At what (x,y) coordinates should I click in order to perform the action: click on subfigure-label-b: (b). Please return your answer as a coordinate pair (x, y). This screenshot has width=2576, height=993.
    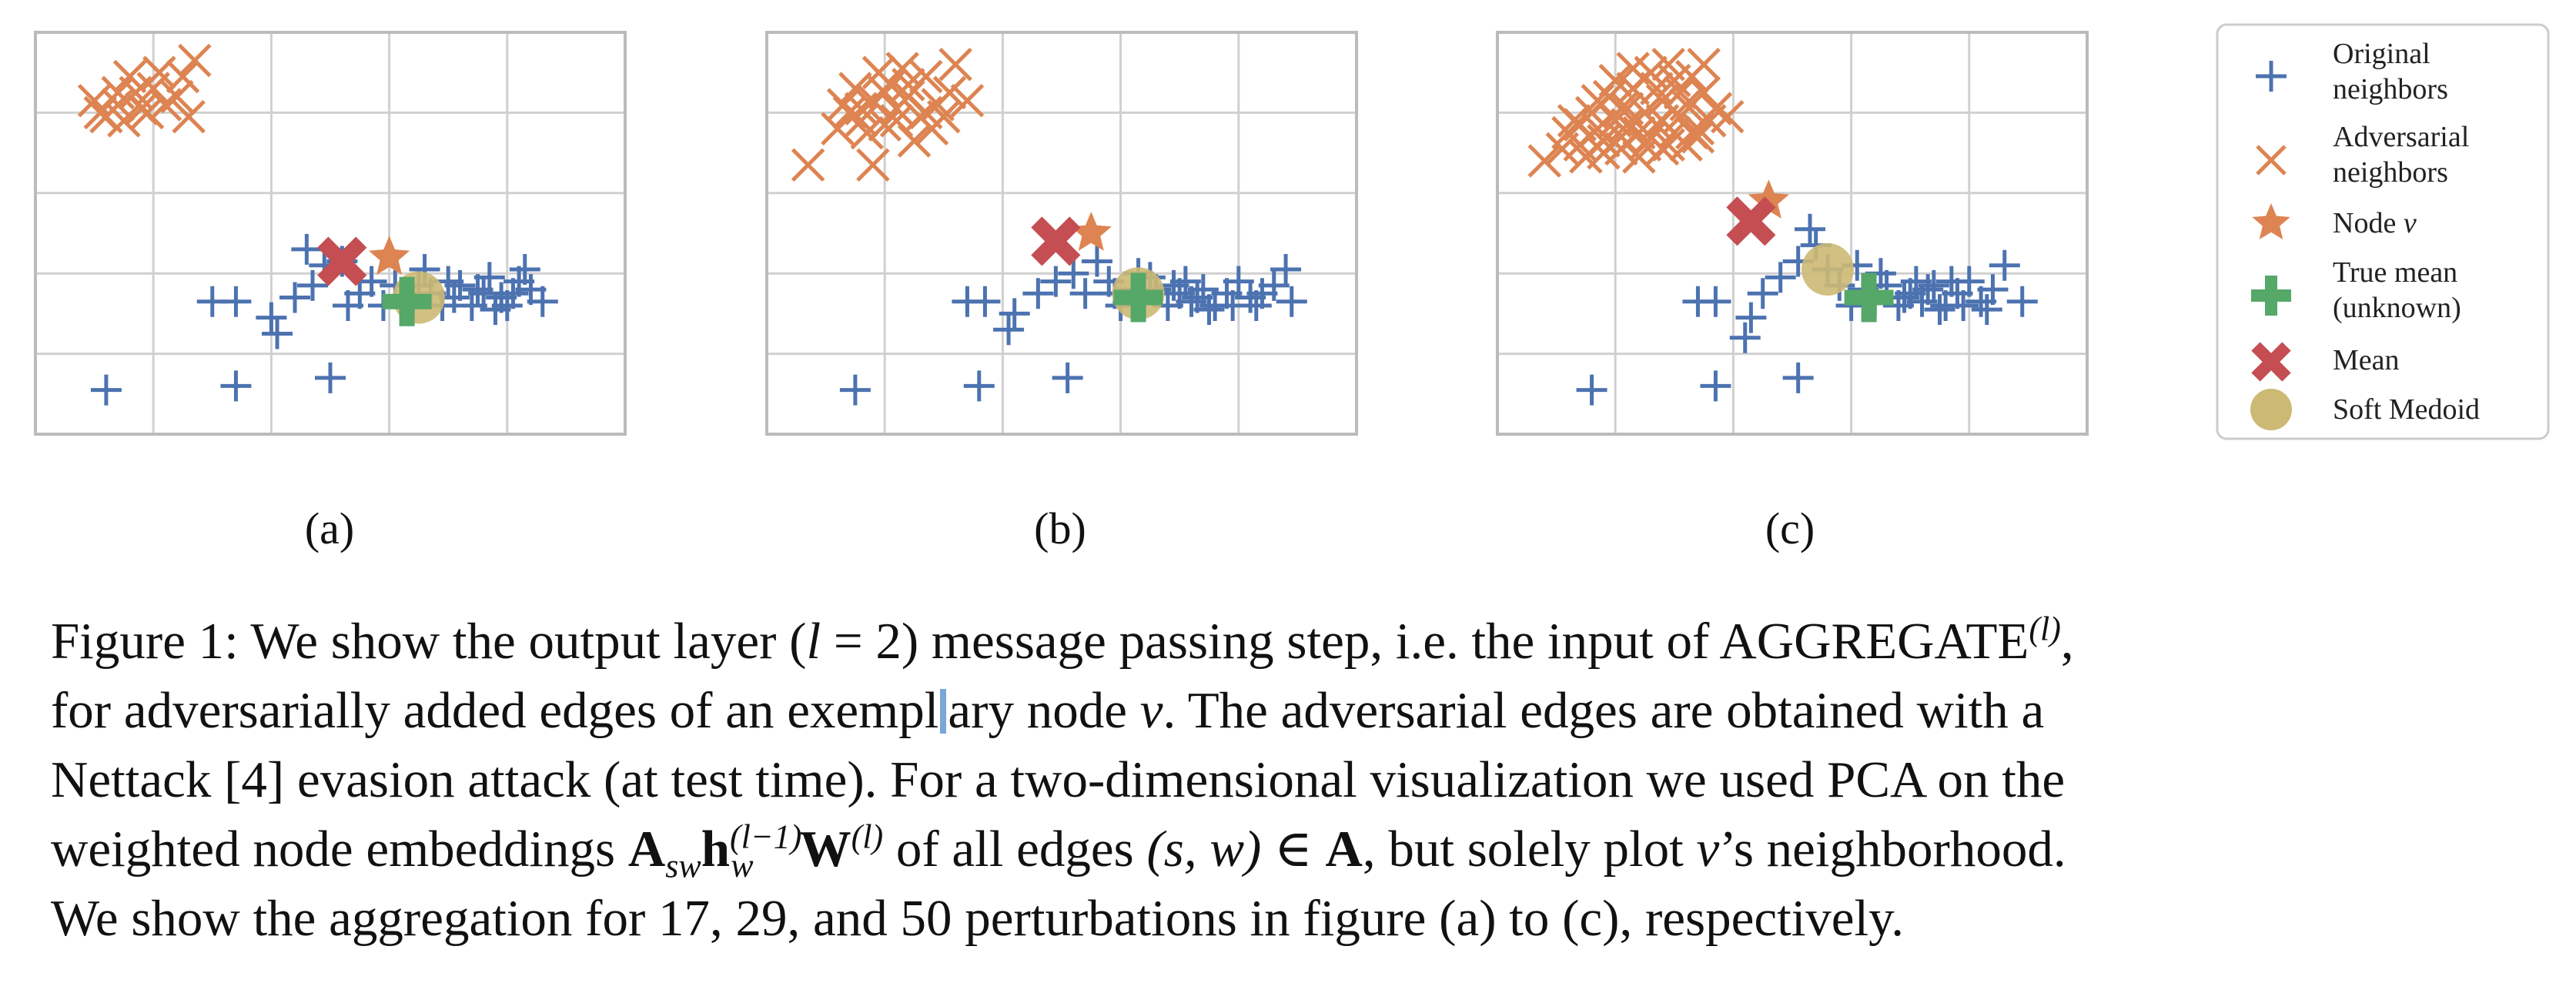
    Looking at the image, I should click on (1060, 528).